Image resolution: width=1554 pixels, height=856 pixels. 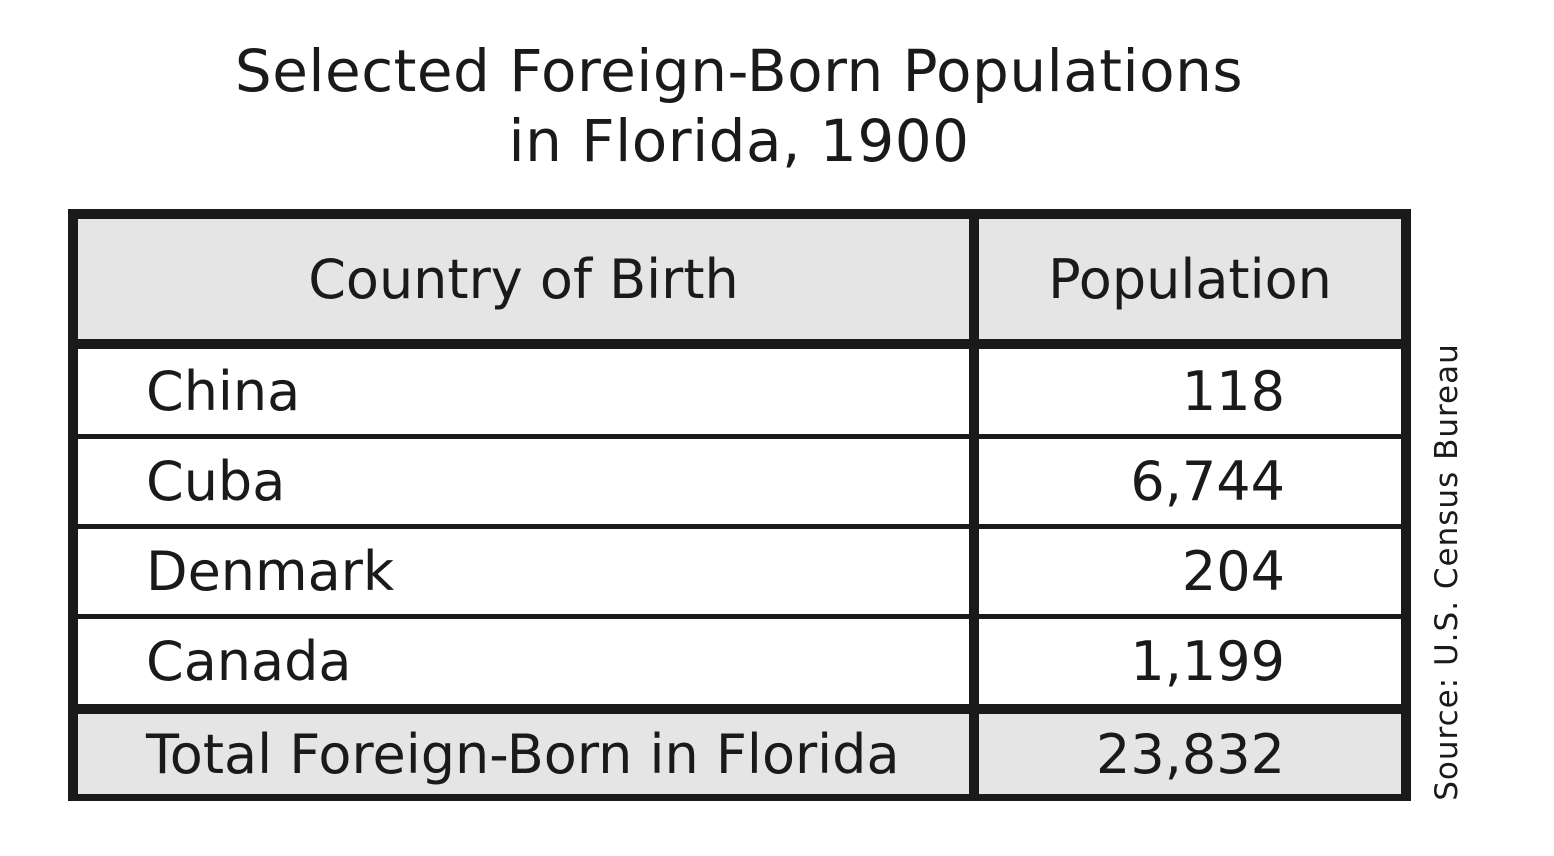 What do you see at coordinates (1187, 665) in the screenshot?
I see `population-cell: 1,199` at bounding box center [1187, 665].